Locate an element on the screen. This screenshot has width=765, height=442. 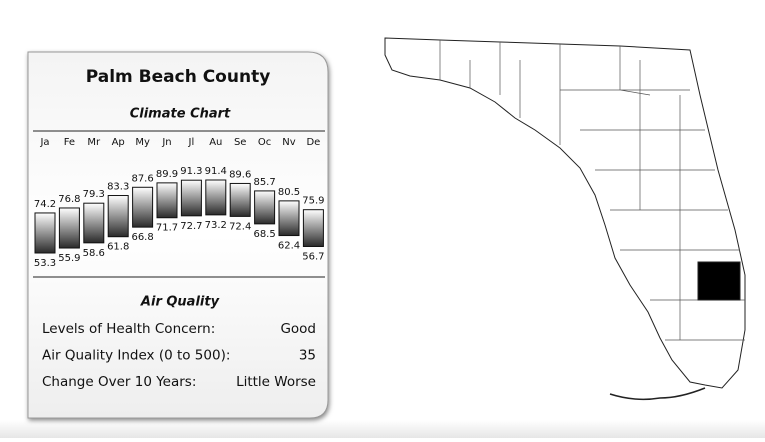
floor is located at coordinates (382, 429).